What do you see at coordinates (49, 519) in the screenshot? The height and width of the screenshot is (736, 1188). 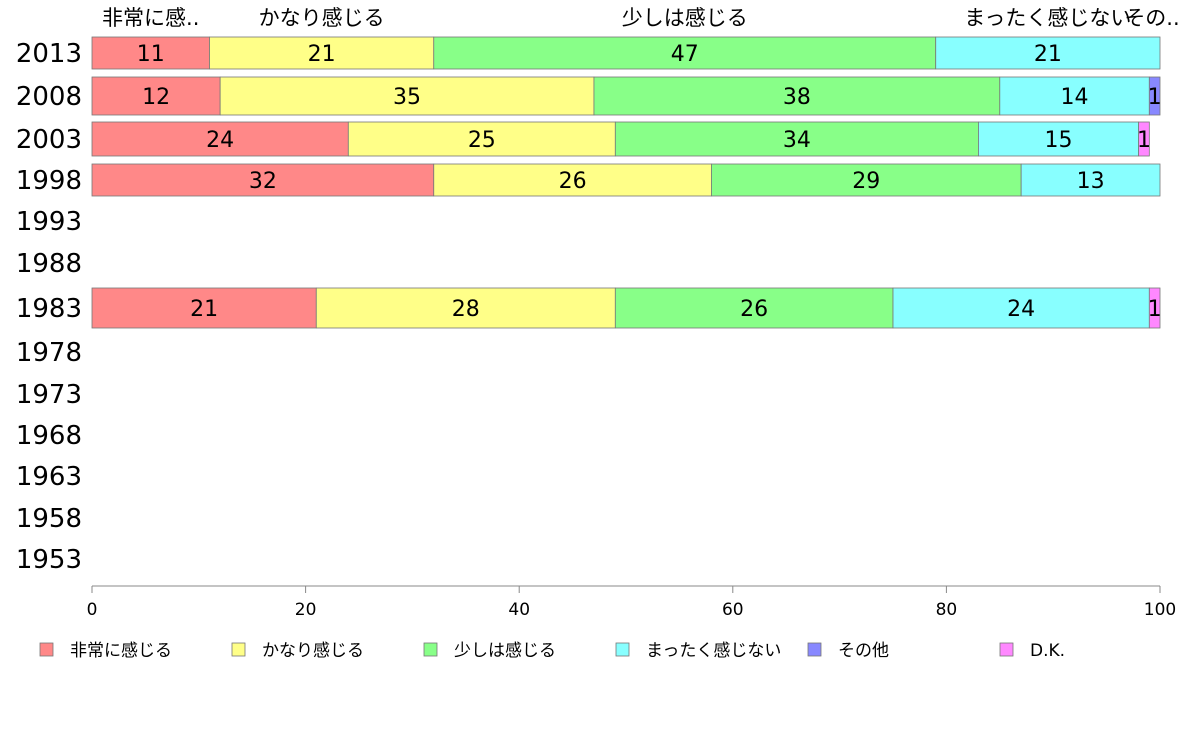 I see `y-tick-label: 1958` at bounding box center [49, 519].